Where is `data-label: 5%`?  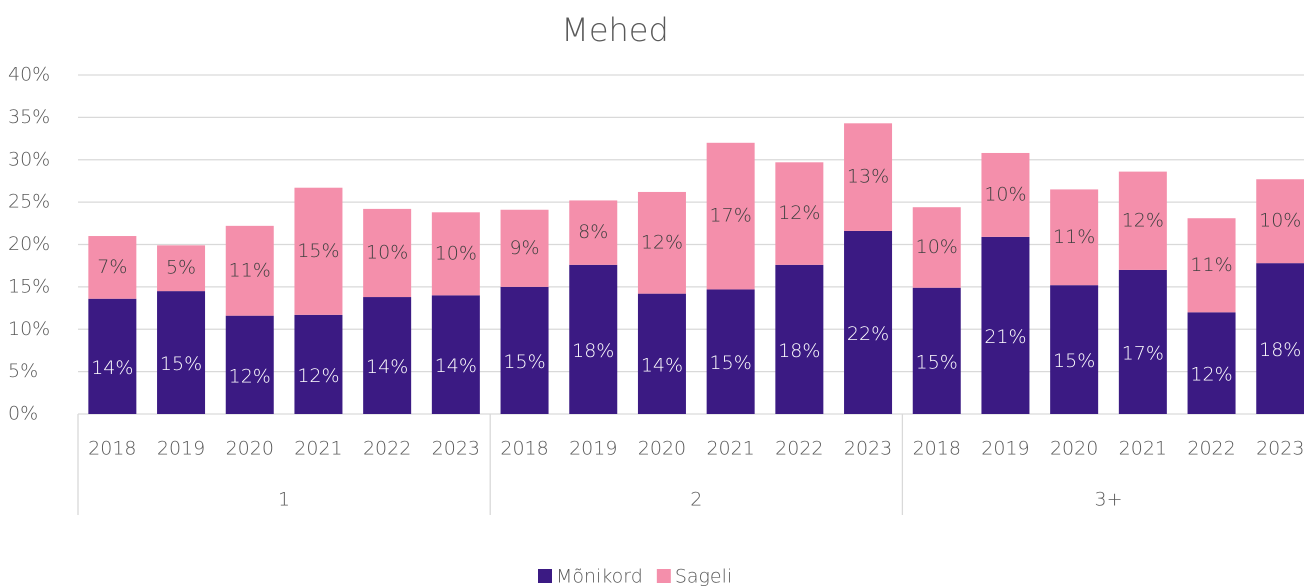 data-label: 5% is located at coordinates (181, 268).